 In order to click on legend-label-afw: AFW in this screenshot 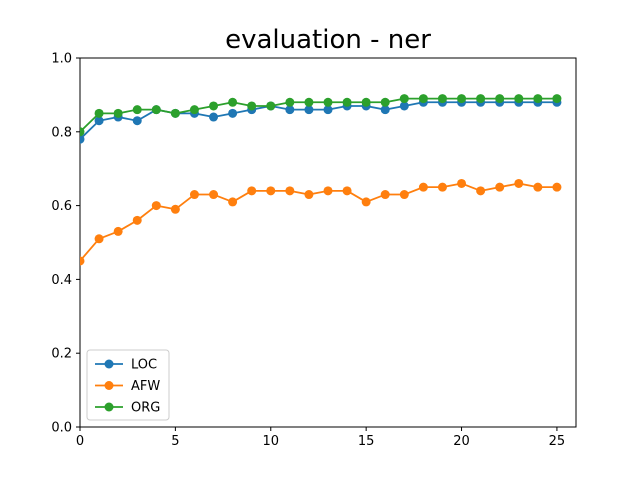, I will do `click(145, 386)`.